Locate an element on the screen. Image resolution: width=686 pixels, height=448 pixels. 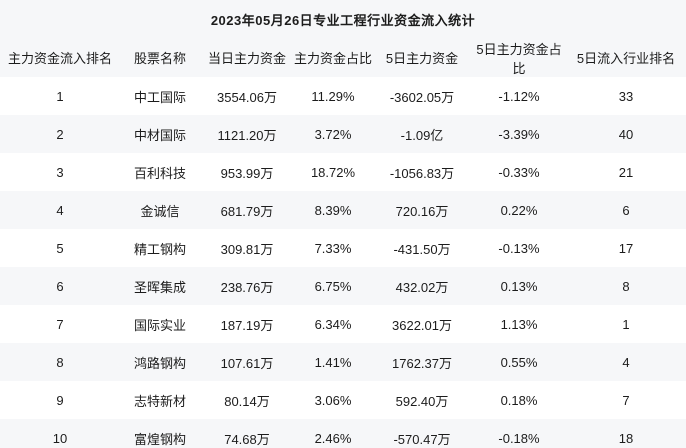
cell-main-fund-ratio: 11.29% is located at coordinates (333, 96).